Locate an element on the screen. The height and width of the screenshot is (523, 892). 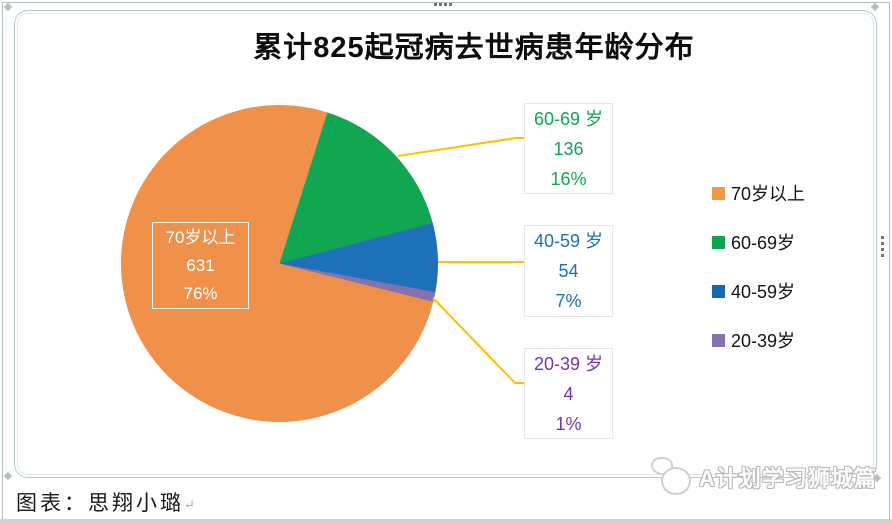
legend-label: 40-59岁 is located at coordinates (763, 292).